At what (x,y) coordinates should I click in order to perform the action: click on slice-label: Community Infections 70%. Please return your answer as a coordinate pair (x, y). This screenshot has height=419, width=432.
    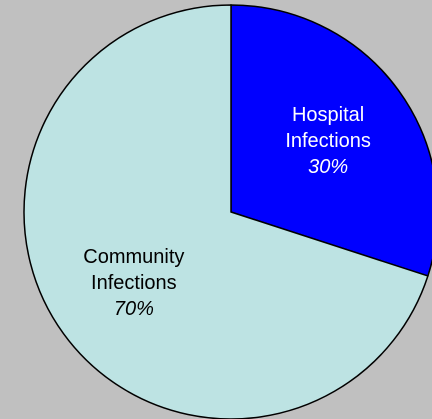
    Looking at the image, I should click on (134, 283).